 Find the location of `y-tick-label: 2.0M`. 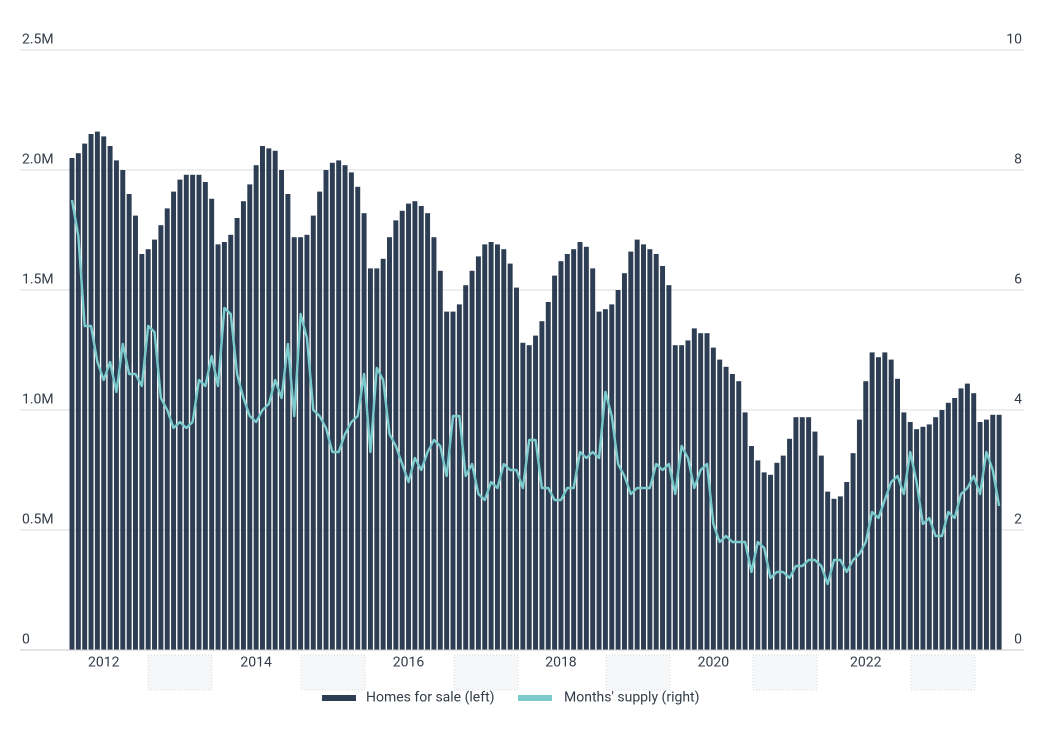

y-tick-label: 2.0M is located at coordinates (38, 160).